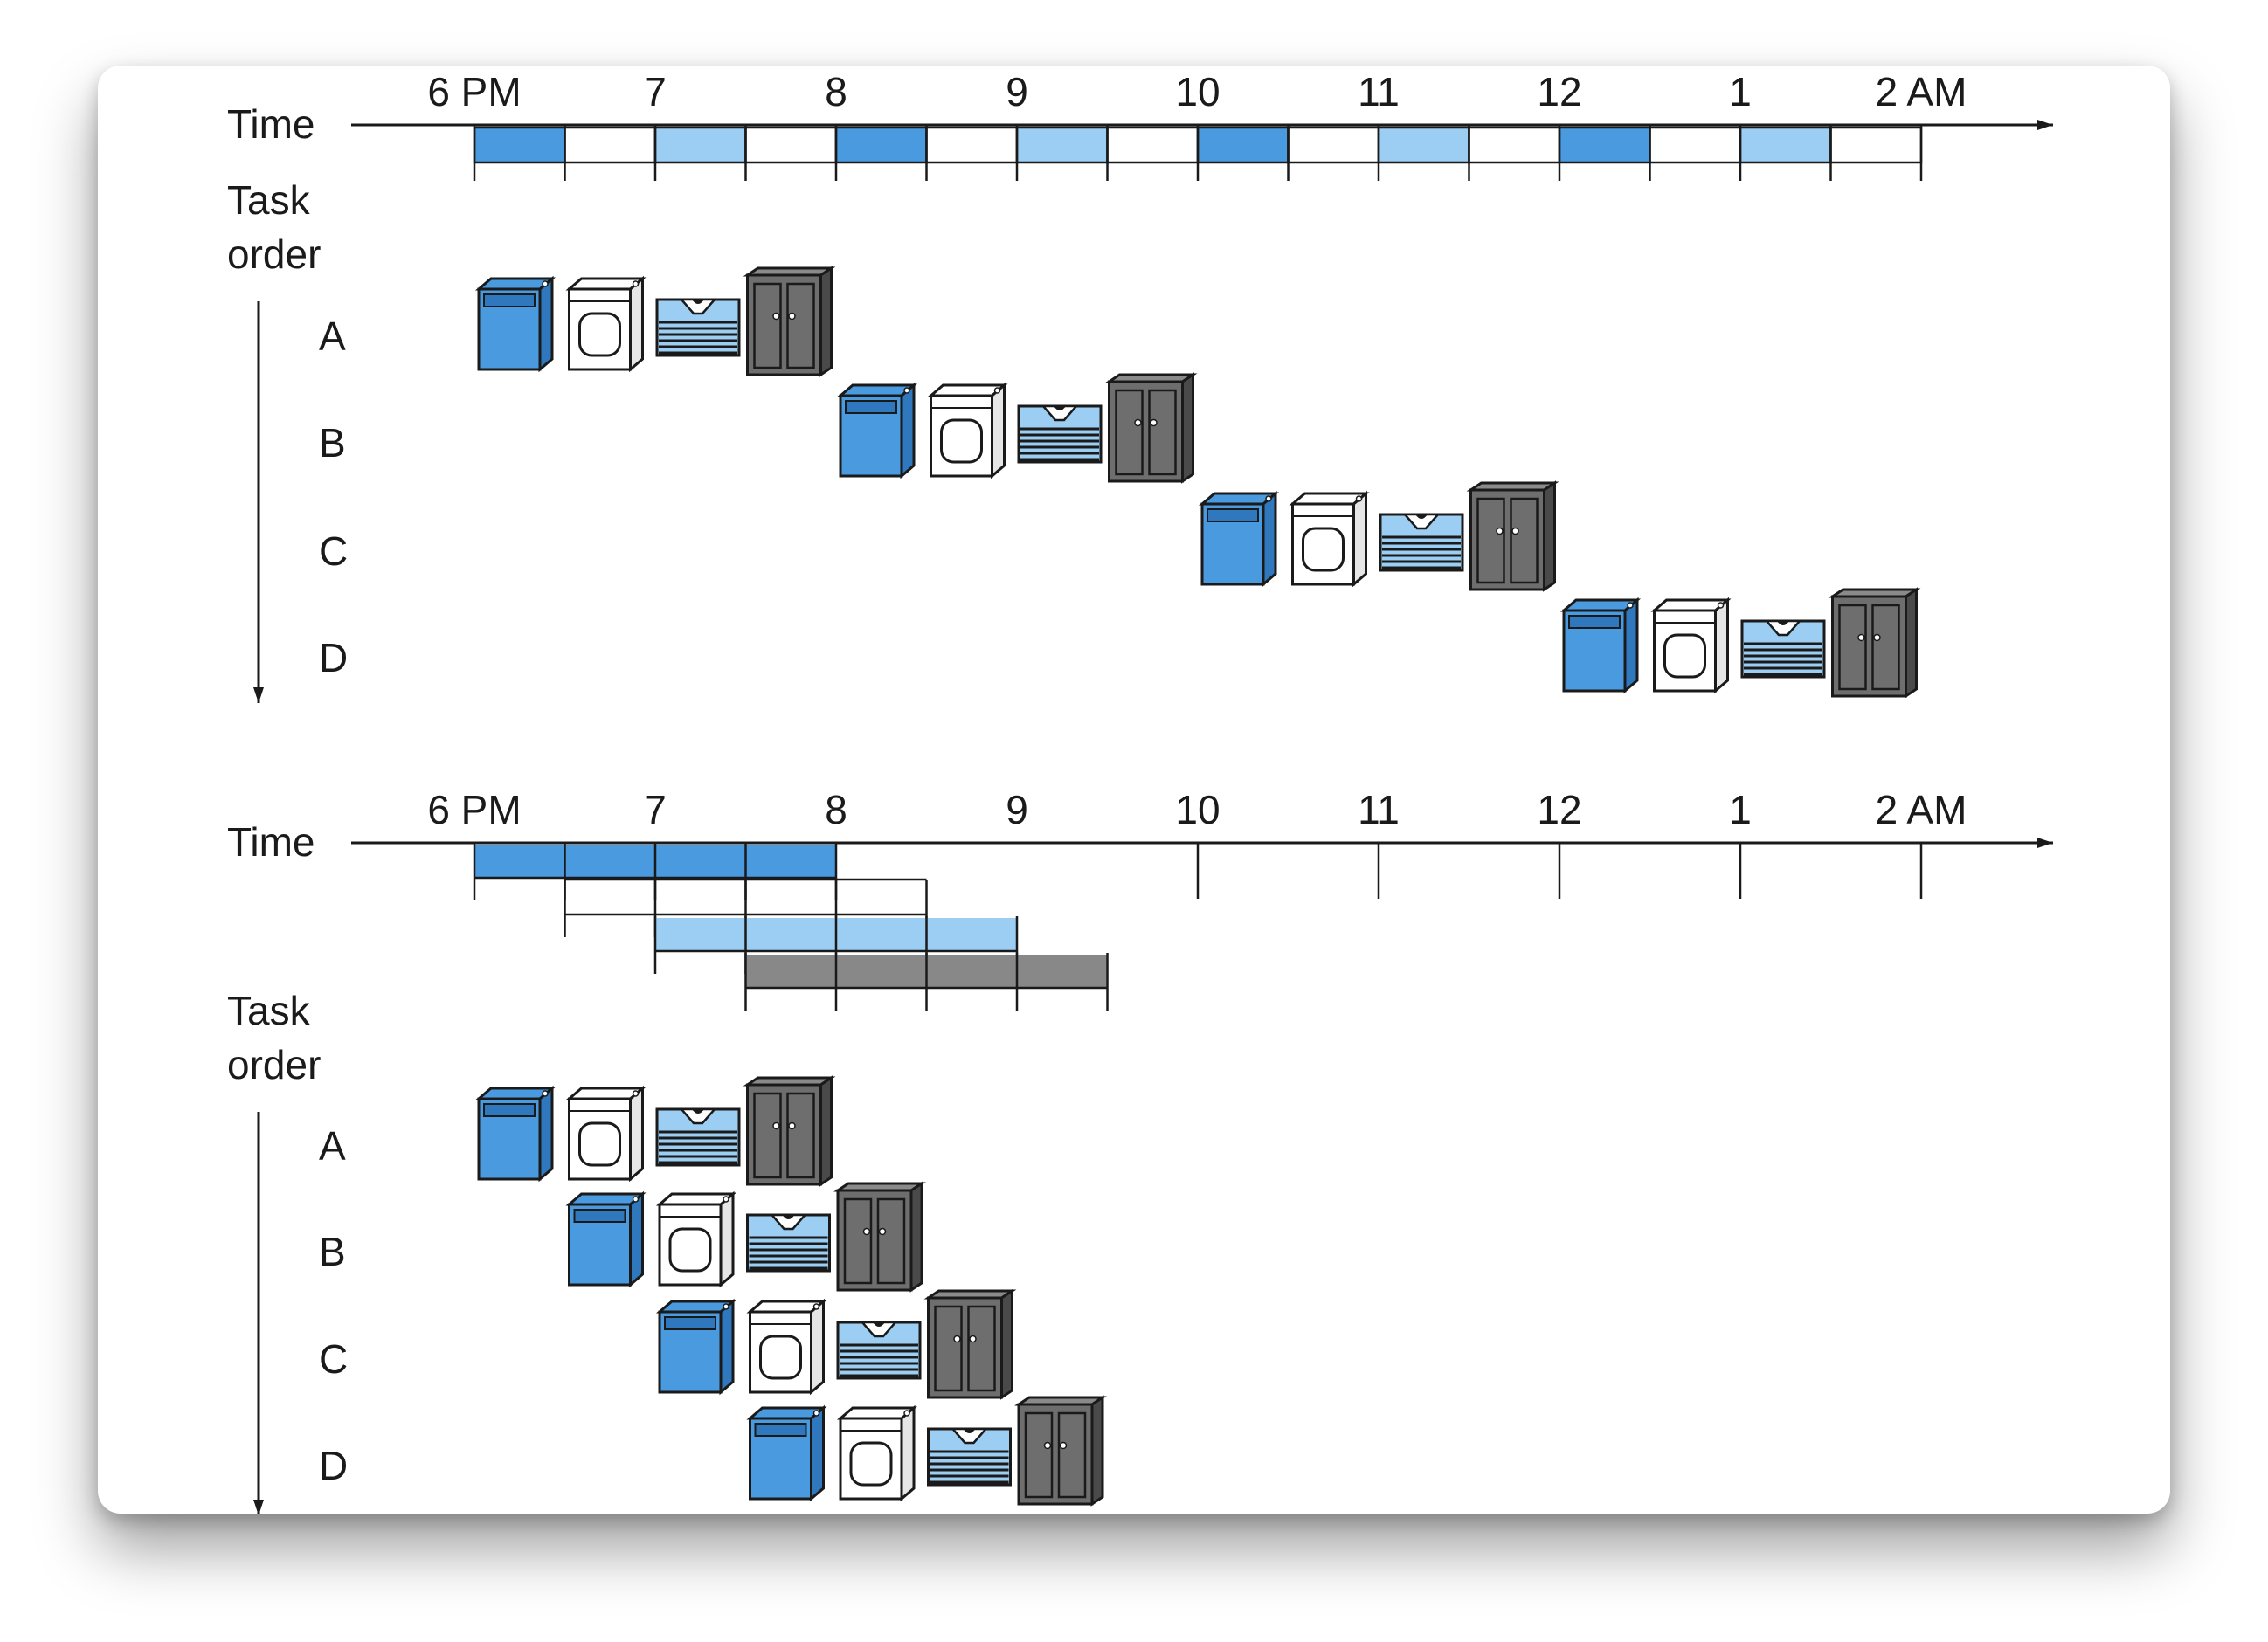 Image resolution: width=2268 pixels, height=1642 pixels. I want to click on pipelined-time-axis: Time 6 PM 7 8 9 10 11 12 1 2 AM, so click(1140, 826).